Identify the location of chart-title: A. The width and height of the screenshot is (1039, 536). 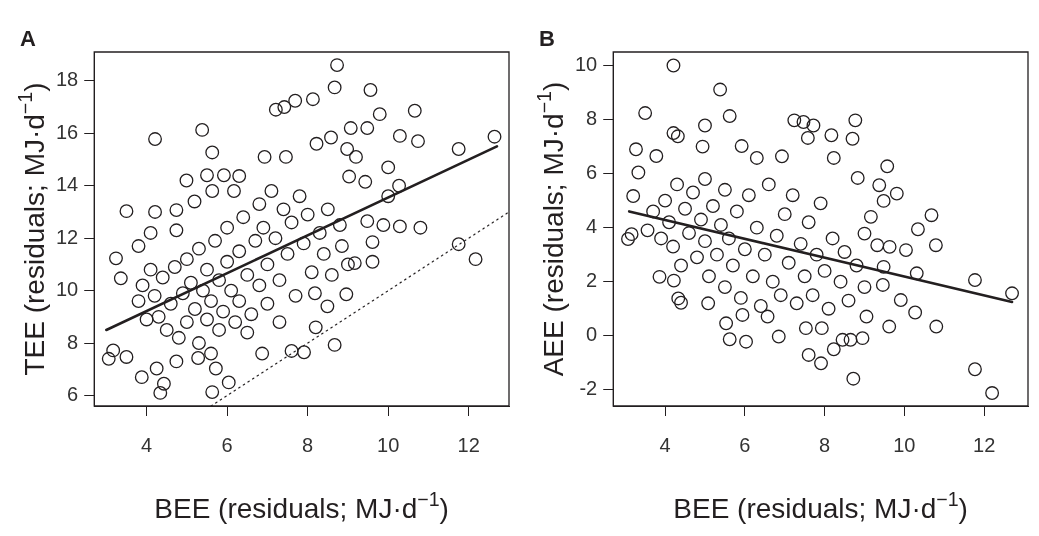
(28, 38).